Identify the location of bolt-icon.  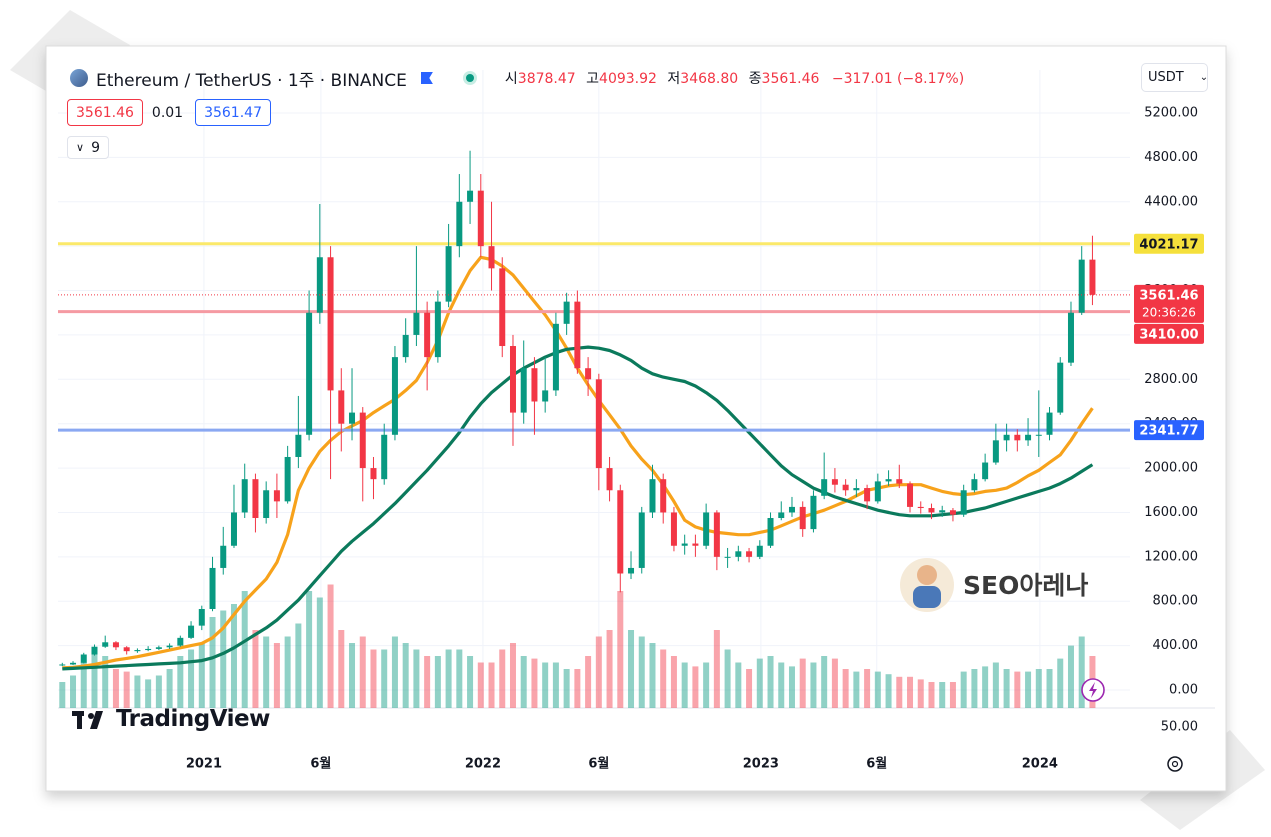
(1093, 690).